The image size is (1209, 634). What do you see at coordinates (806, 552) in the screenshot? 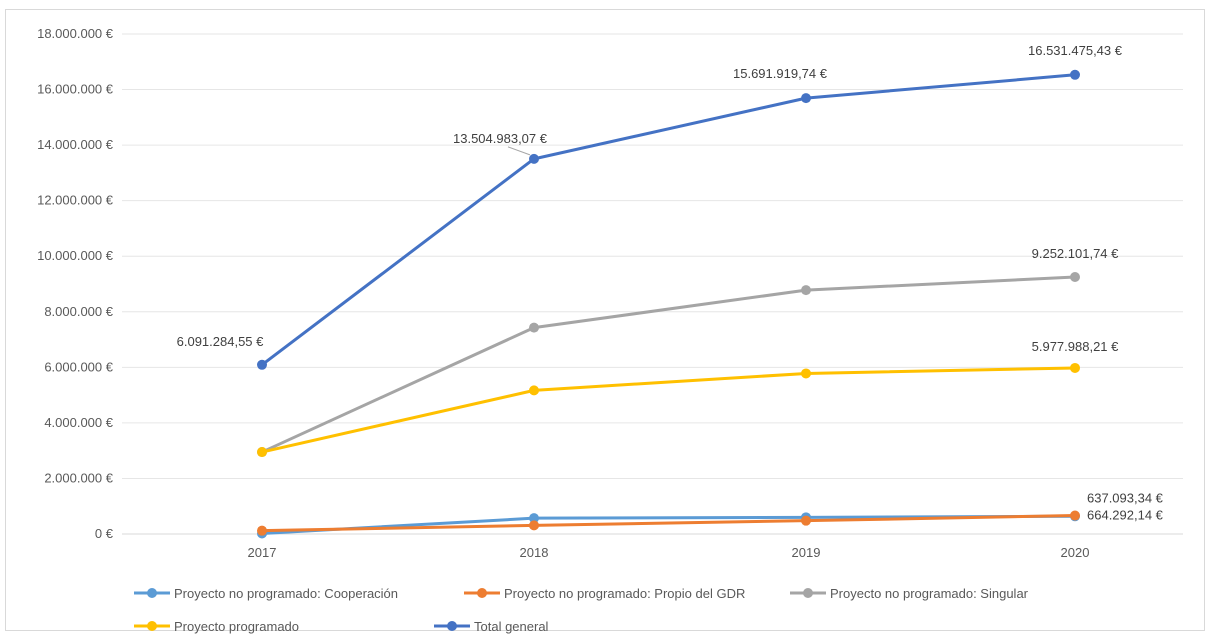
I see `x-tick-label: 2019` at bounding box center [806, 552].